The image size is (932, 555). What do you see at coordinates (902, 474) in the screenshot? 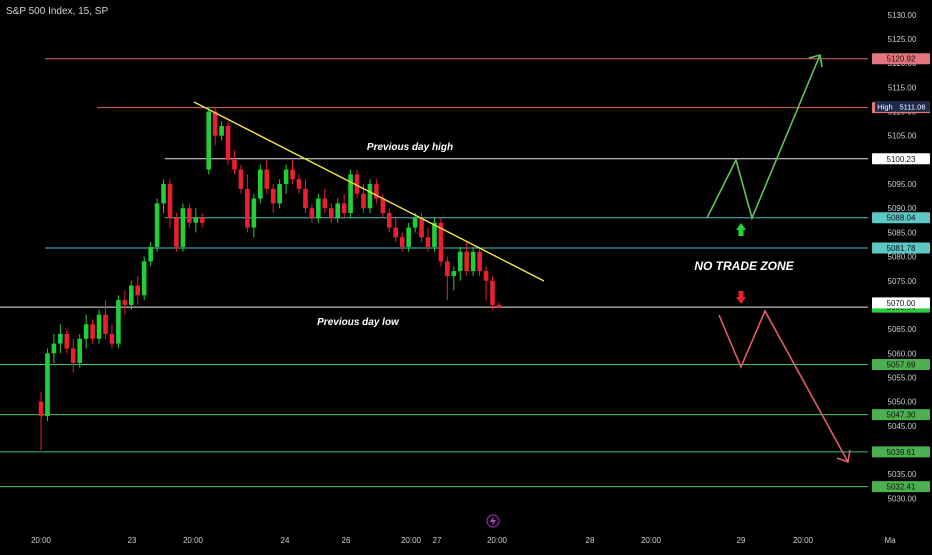
I see `y-tick-label: 5035.00` at bounding box center [902, 474].